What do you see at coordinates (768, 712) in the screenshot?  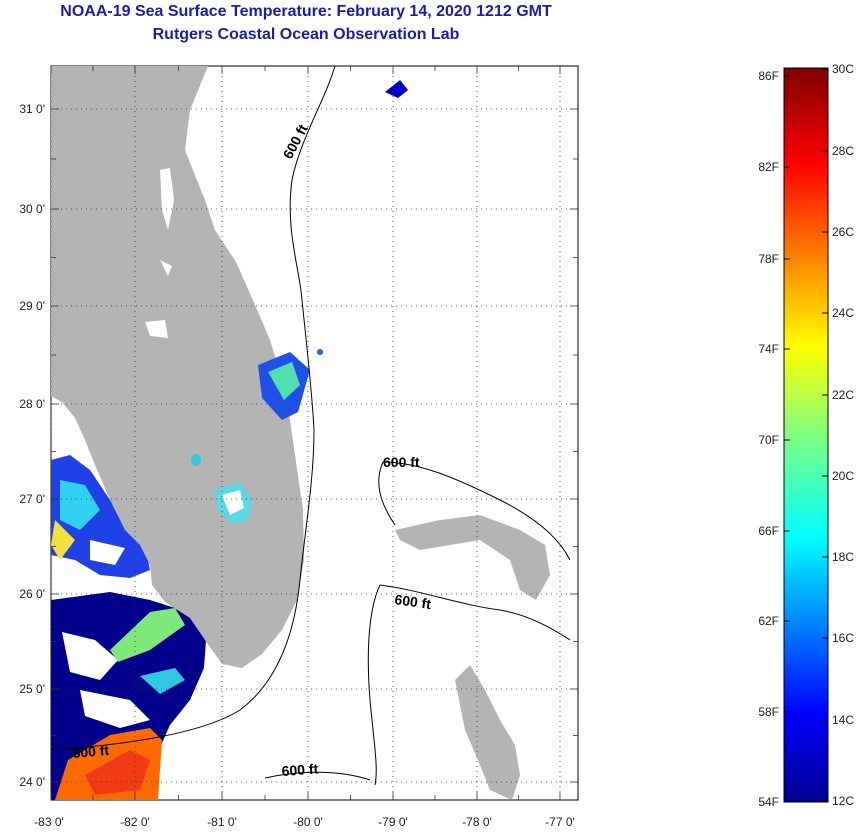 I see `colorbar-f-label: 58F` at bounding box center [768, 712].